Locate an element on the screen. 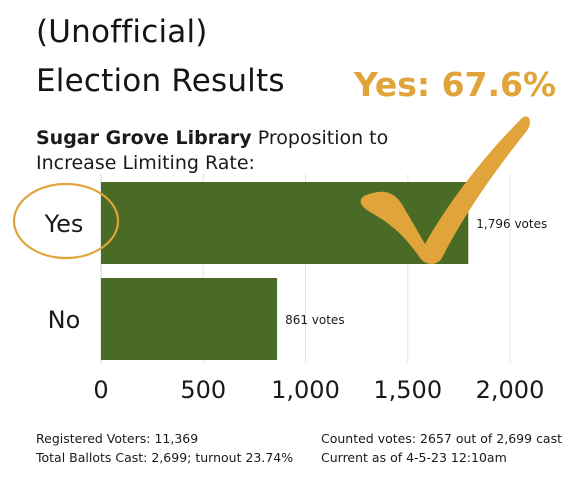  registered-voters: Registered Voters: 11,369 is located at coordinates (117, 438).